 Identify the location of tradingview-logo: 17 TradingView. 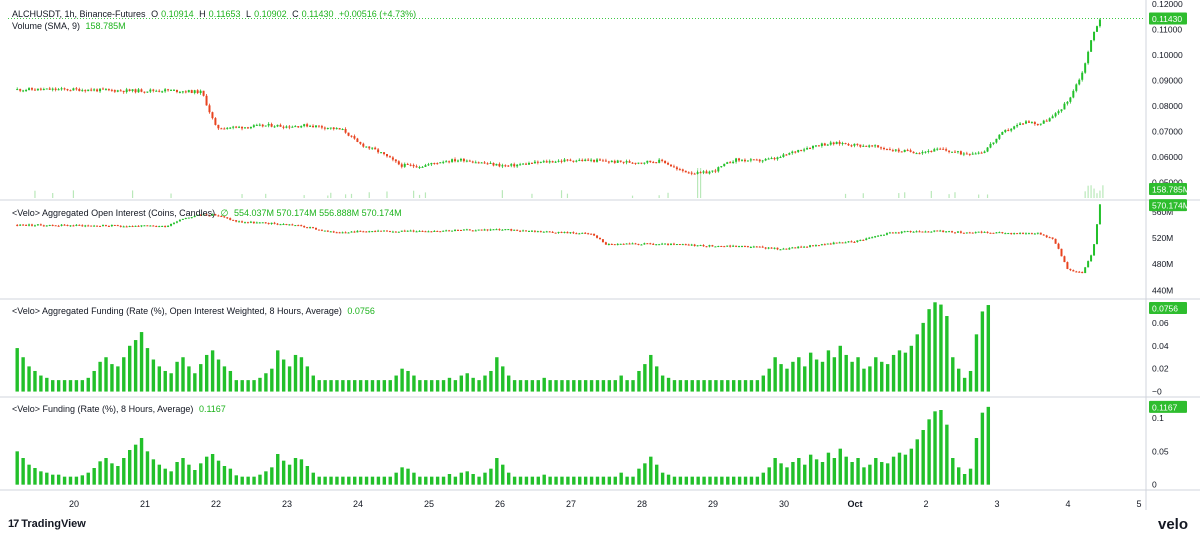
(47, 524).